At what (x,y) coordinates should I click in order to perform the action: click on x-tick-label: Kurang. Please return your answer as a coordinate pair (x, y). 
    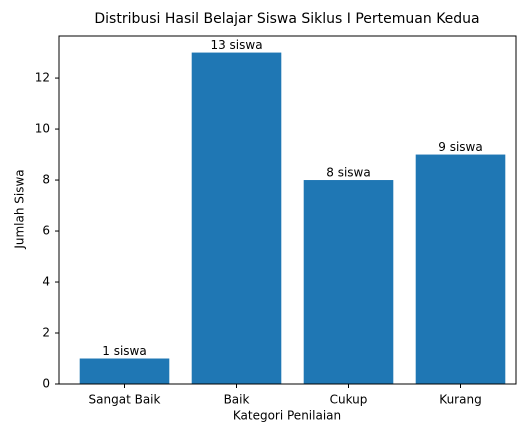
    Looking at the image, I should click on (460, 400).